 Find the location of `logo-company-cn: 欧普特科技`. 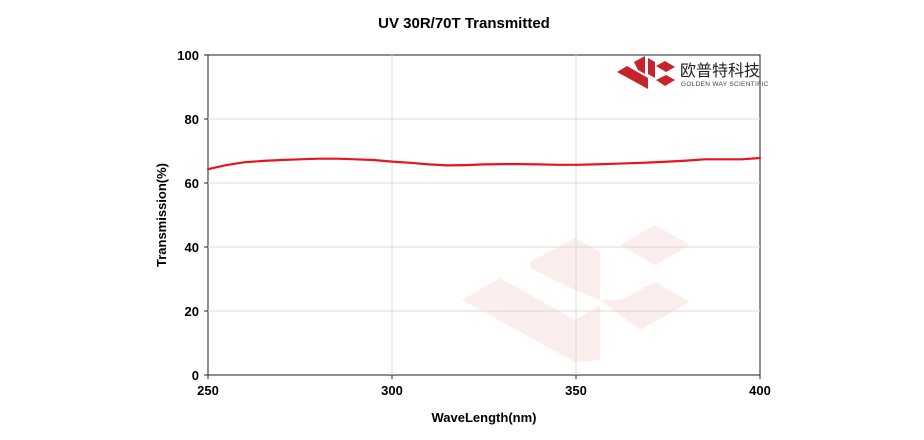

logo-company-cn: 欧普特科技 is located at coordinates (720, 71).